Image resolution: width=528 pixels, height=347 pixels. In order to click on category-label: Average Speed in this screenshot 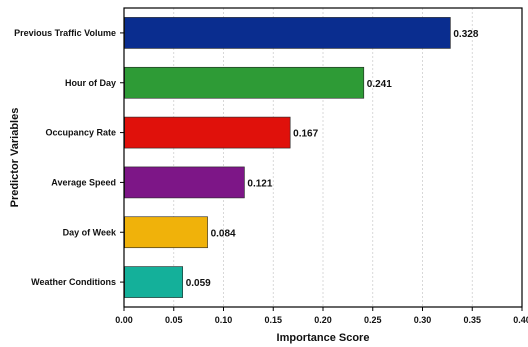, I will do `click(83, 182)`.